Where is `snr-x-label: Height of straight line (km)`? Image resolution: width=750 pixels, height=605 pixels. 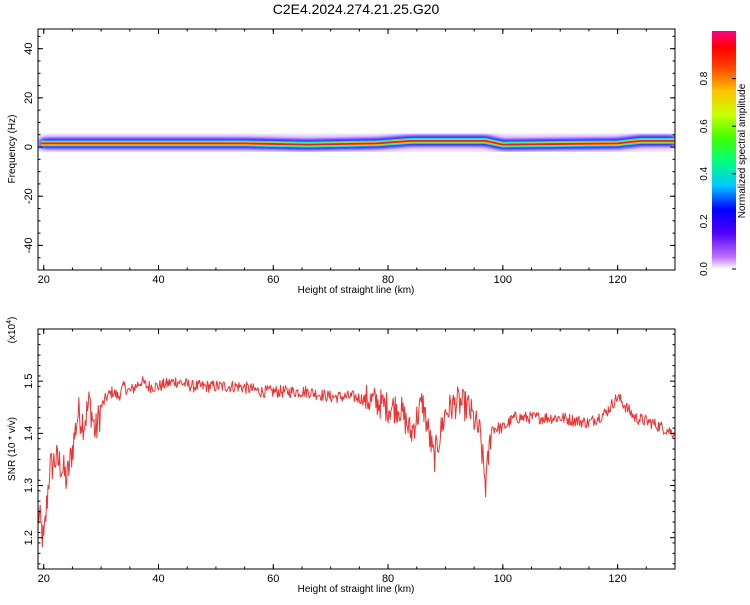
snr-x-label: Height of straight line (km) is located at coordinates (356, 589).